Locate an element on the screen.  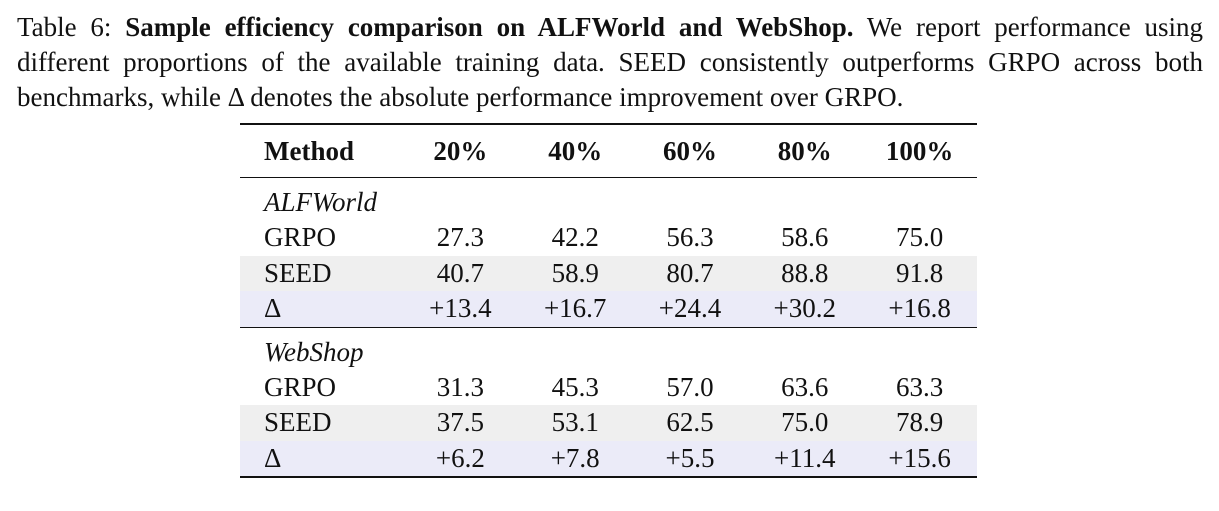
value-cell: 88.8 is located at coordinates (805, 273).